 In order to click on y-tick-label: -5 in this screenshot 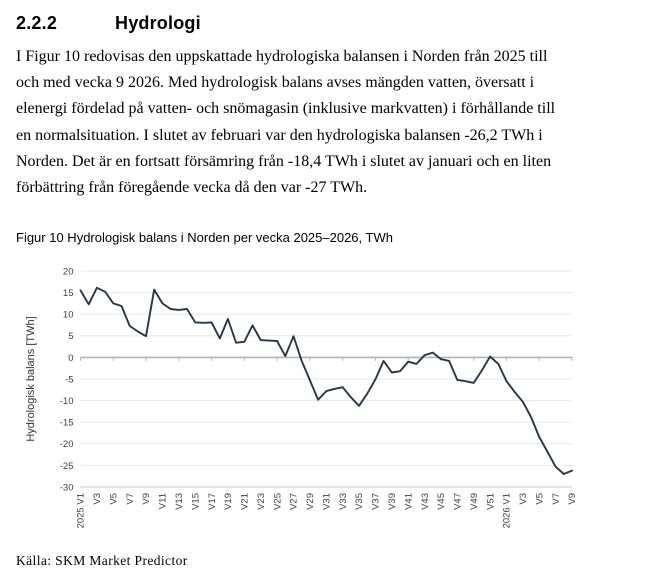, I will do `click(69, 379)`.